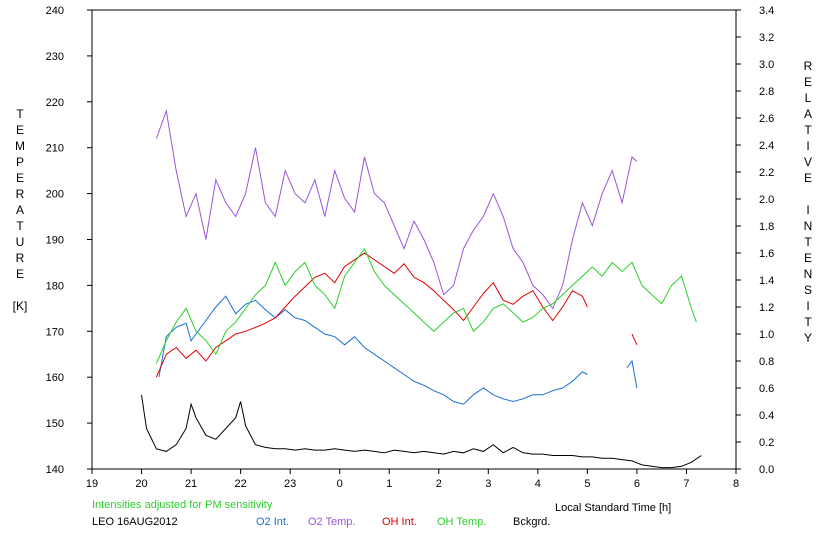 Image resolution: width=828 pixels, height=535 pixels. Describe the element at coordinates (461, 522) in the screenshot. I see `legend-oh-temp: OH Temp.` at that location.